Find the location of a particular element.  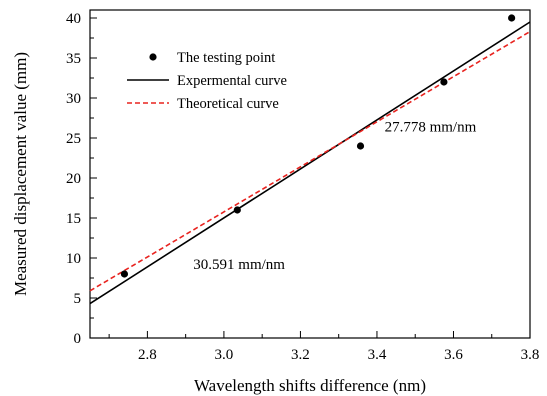

y-tick-label: 30 is located at coordinates (73, 99).